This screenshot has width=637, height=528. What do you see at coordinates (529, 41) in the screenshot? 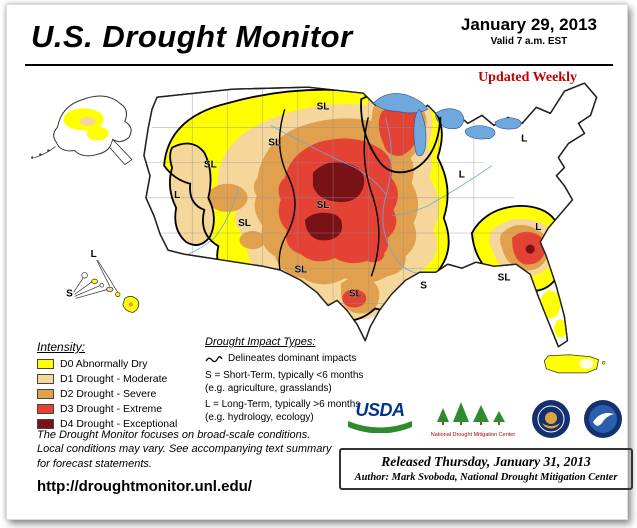
I see `valid-time: Valid 7 a.m. EST` at bounding box center [529, 41].